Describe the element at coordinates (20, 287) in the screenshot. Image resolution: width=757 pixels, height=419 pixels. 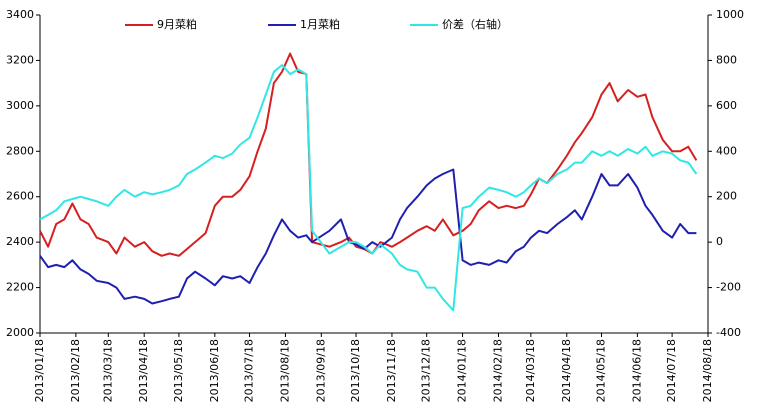
I see `y-tick-label: 2200` at that location.